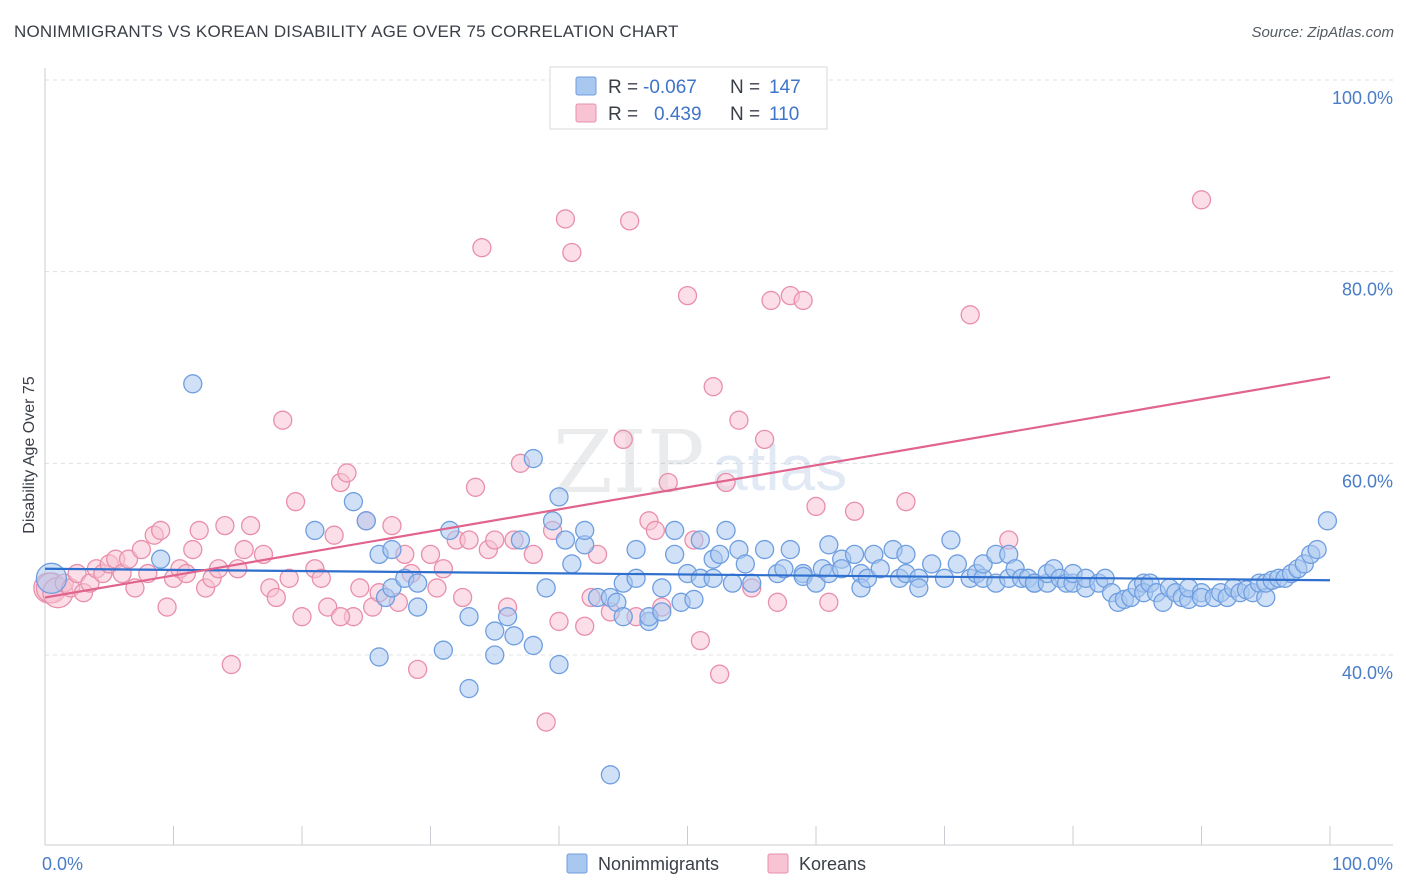  I want to click on watermark: ZIP atlas, so click(700, 463).